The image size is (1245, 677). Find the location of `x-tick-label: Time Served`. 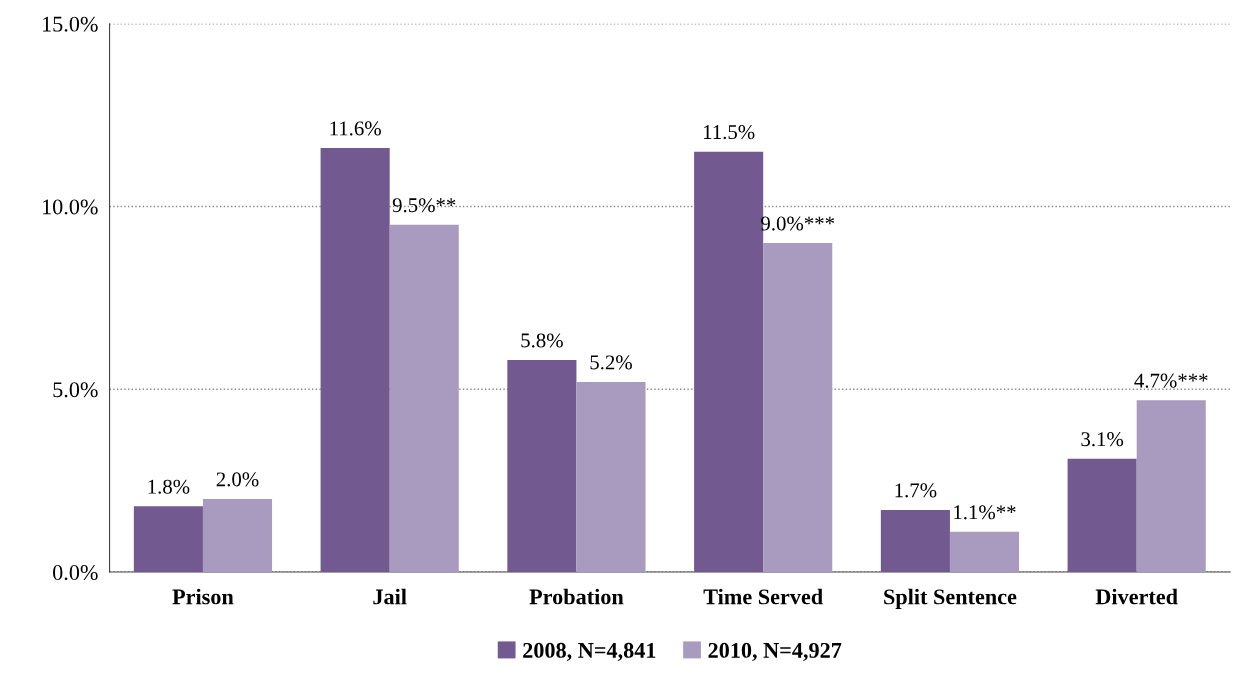

x-tick-label: Time Served is located at coordinates (763, 596).